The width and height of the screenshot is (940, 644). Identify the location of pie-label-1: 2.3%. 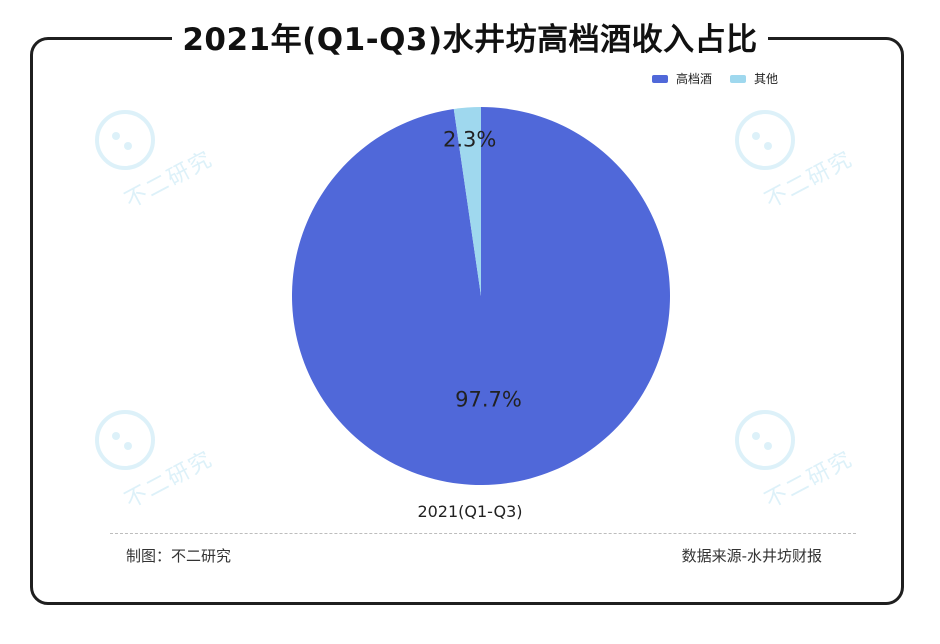
(469, 140).